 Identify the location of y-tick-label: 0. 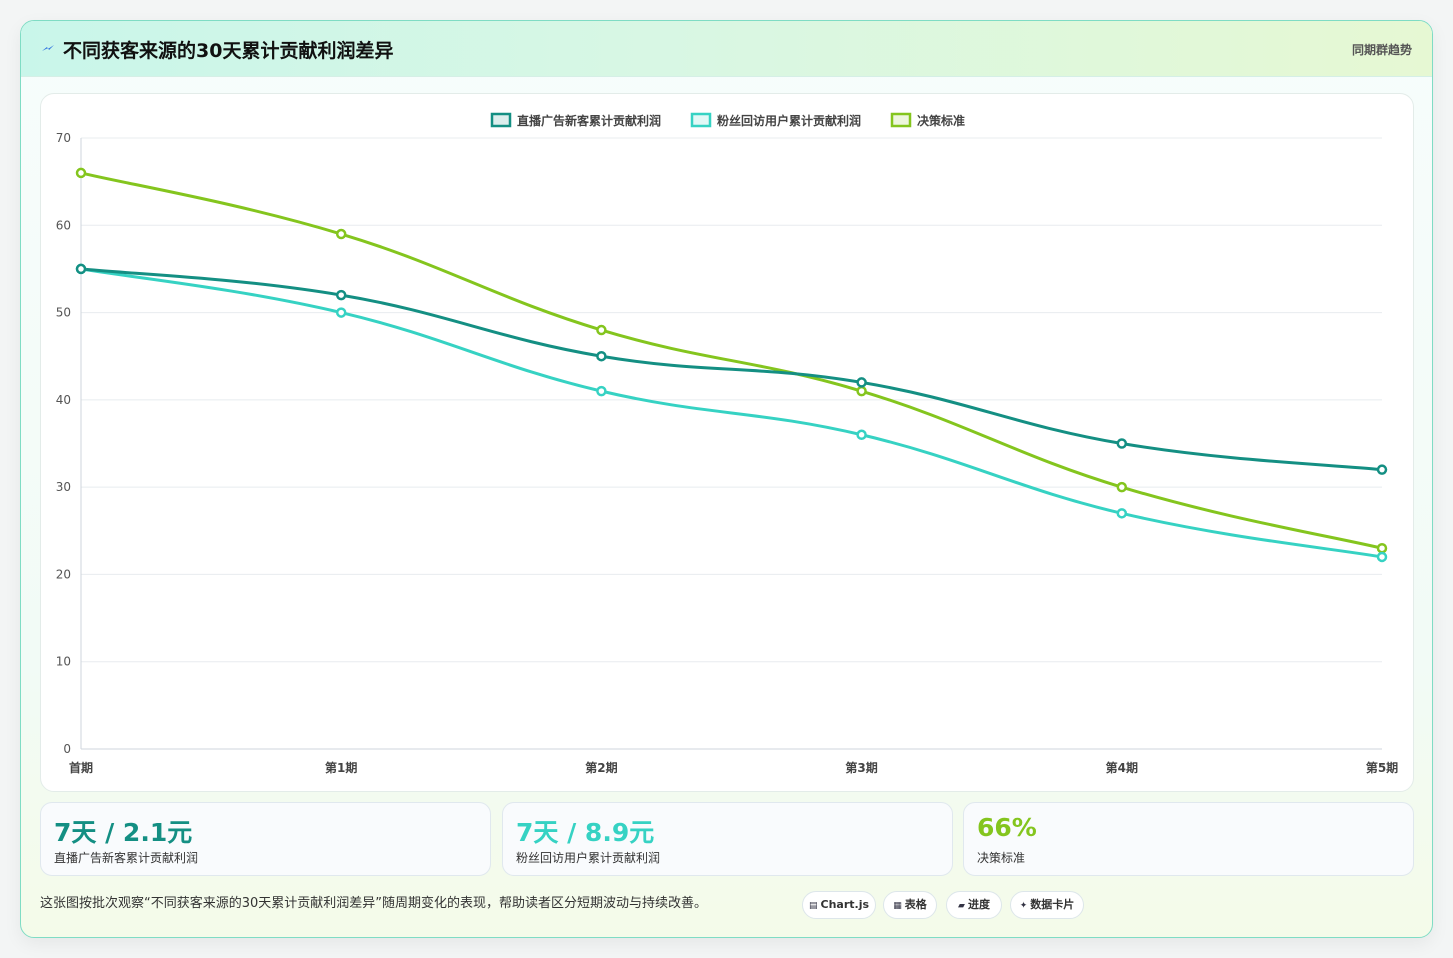
(67, 749).